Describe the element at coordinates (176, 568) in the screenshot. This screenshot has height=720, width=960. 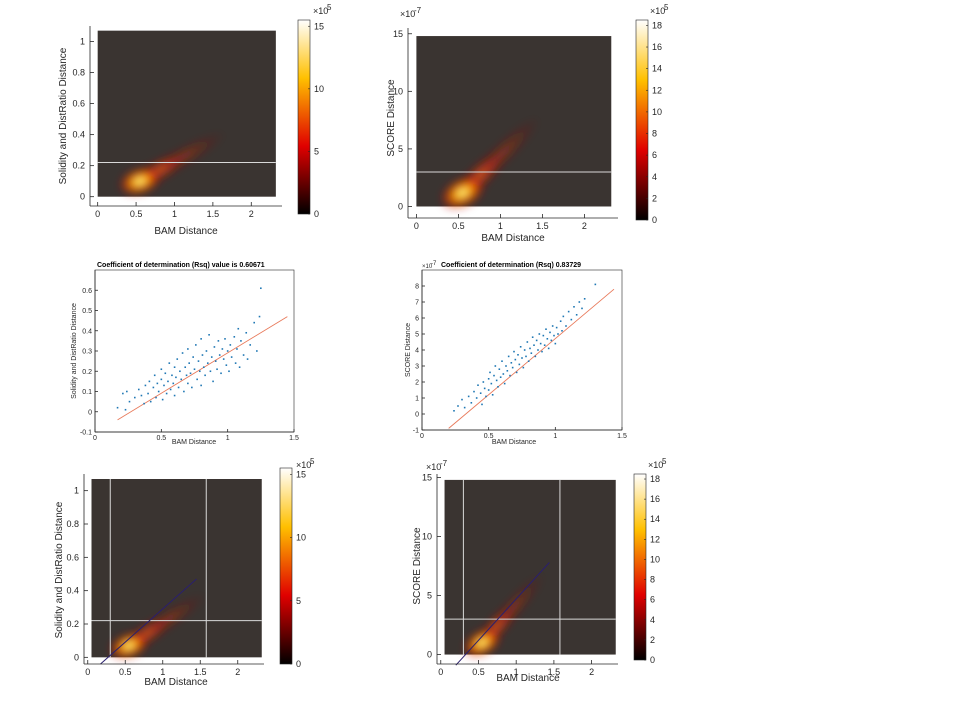
I see `density-background` at that location.